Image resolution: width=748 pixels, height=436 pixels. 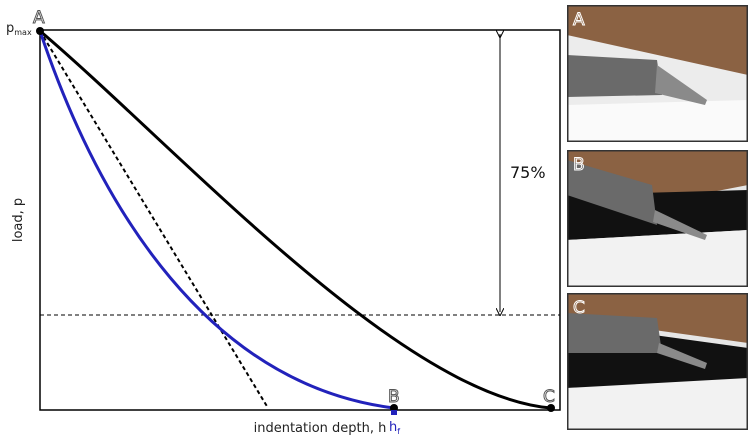 I want to click on point-label: A, so click(x=39, y=18).